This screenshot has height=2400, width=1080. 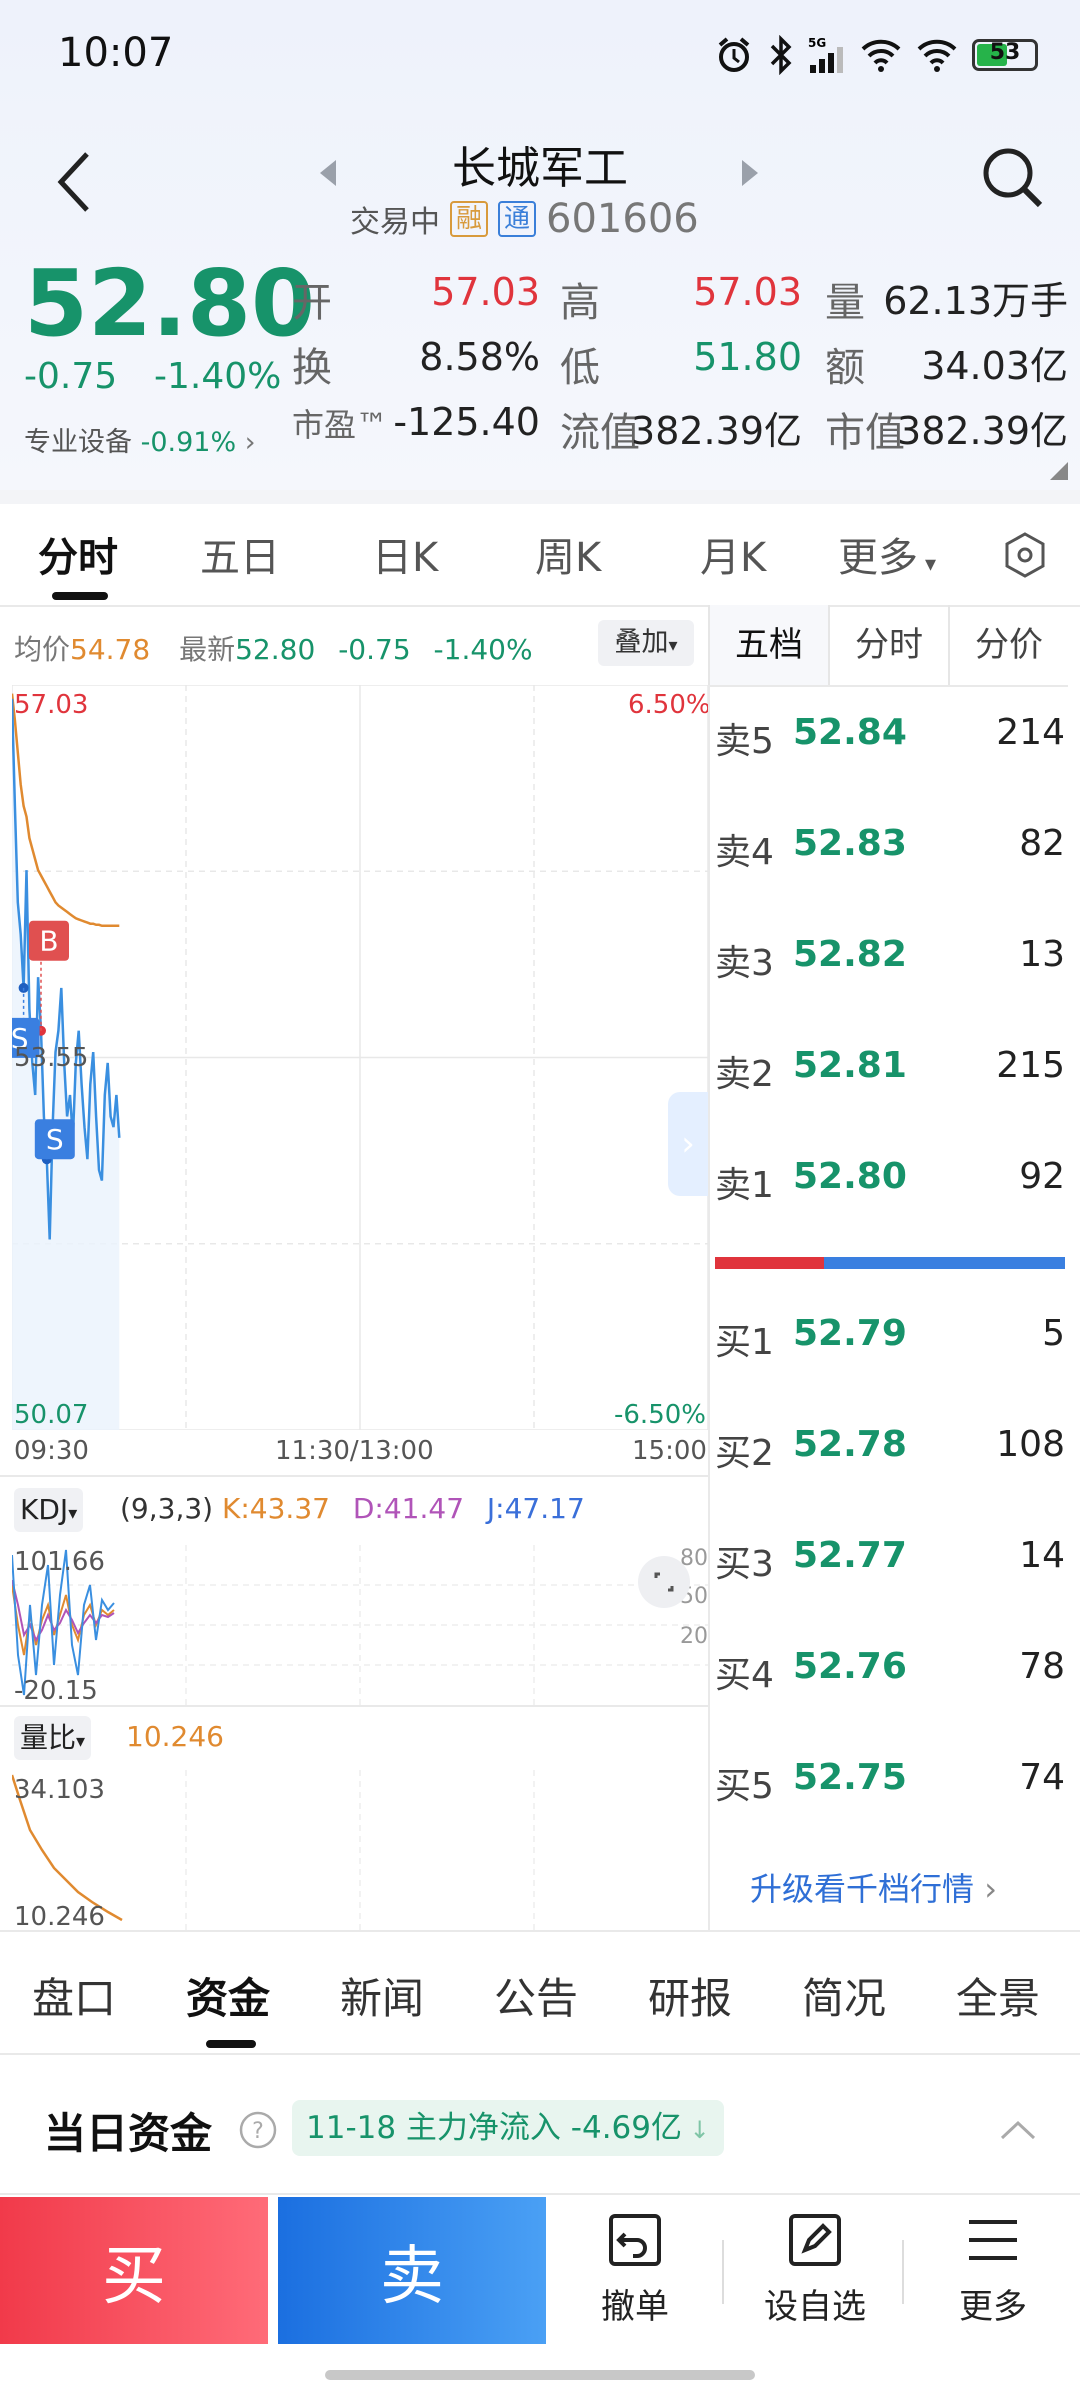 I want to click on active-tab-indicator, so click(x=231, y=2044).